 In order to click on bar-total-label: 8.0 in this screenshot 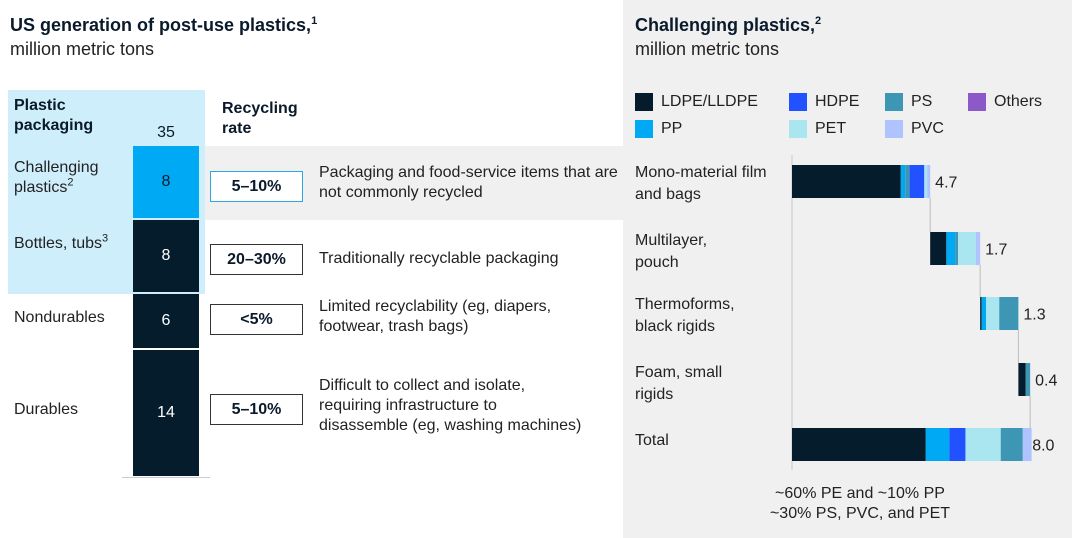, I will do `click(1043, 446)`.